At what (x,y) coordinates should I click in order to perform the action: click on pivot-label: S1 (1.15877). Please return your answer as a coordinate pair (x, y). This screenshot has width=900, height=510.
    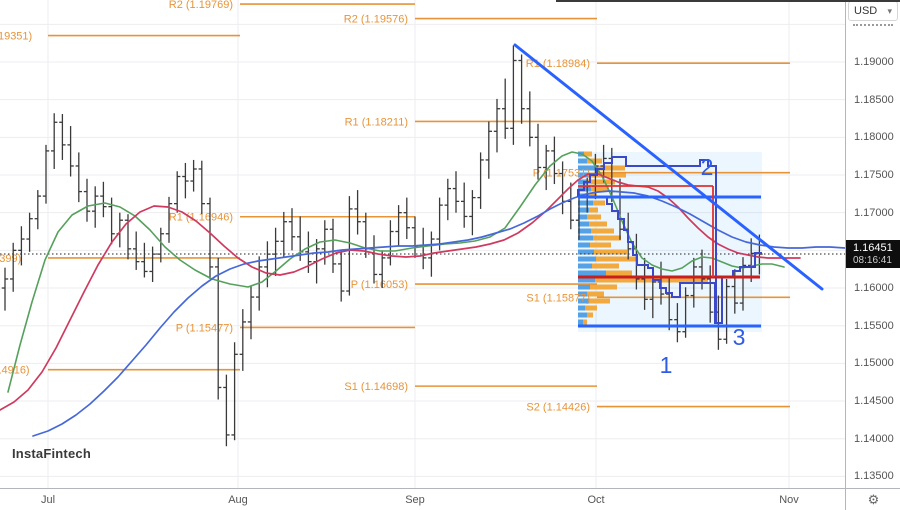
    Looking at the image, I should click on (558, 298).